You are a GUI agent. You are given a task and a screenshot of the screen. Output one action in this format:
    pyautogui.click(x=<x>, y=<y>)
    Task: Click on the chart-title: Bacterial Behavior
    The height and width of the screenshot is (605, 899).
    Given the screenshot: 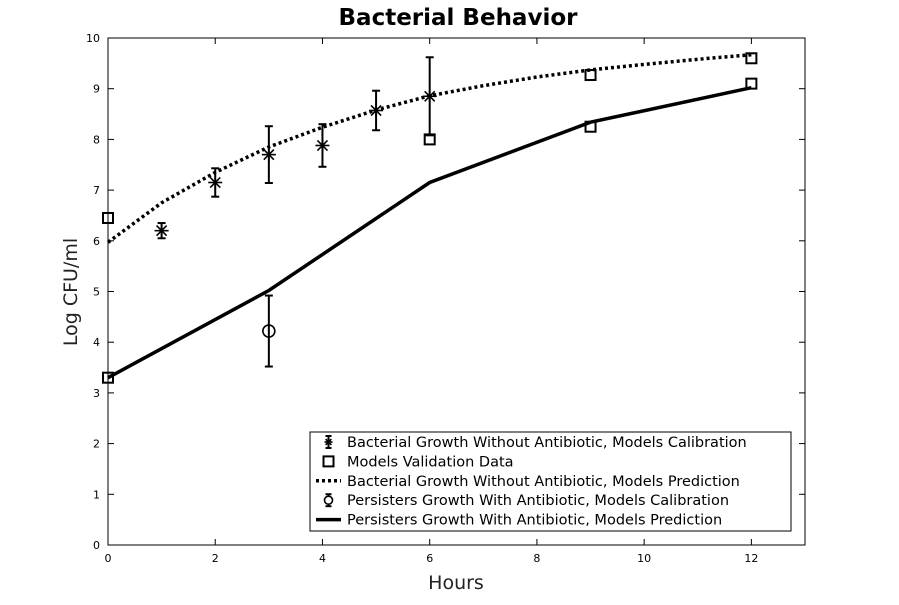 What is the action you would take?
    pyautogui.click(x=459, y=18)
    